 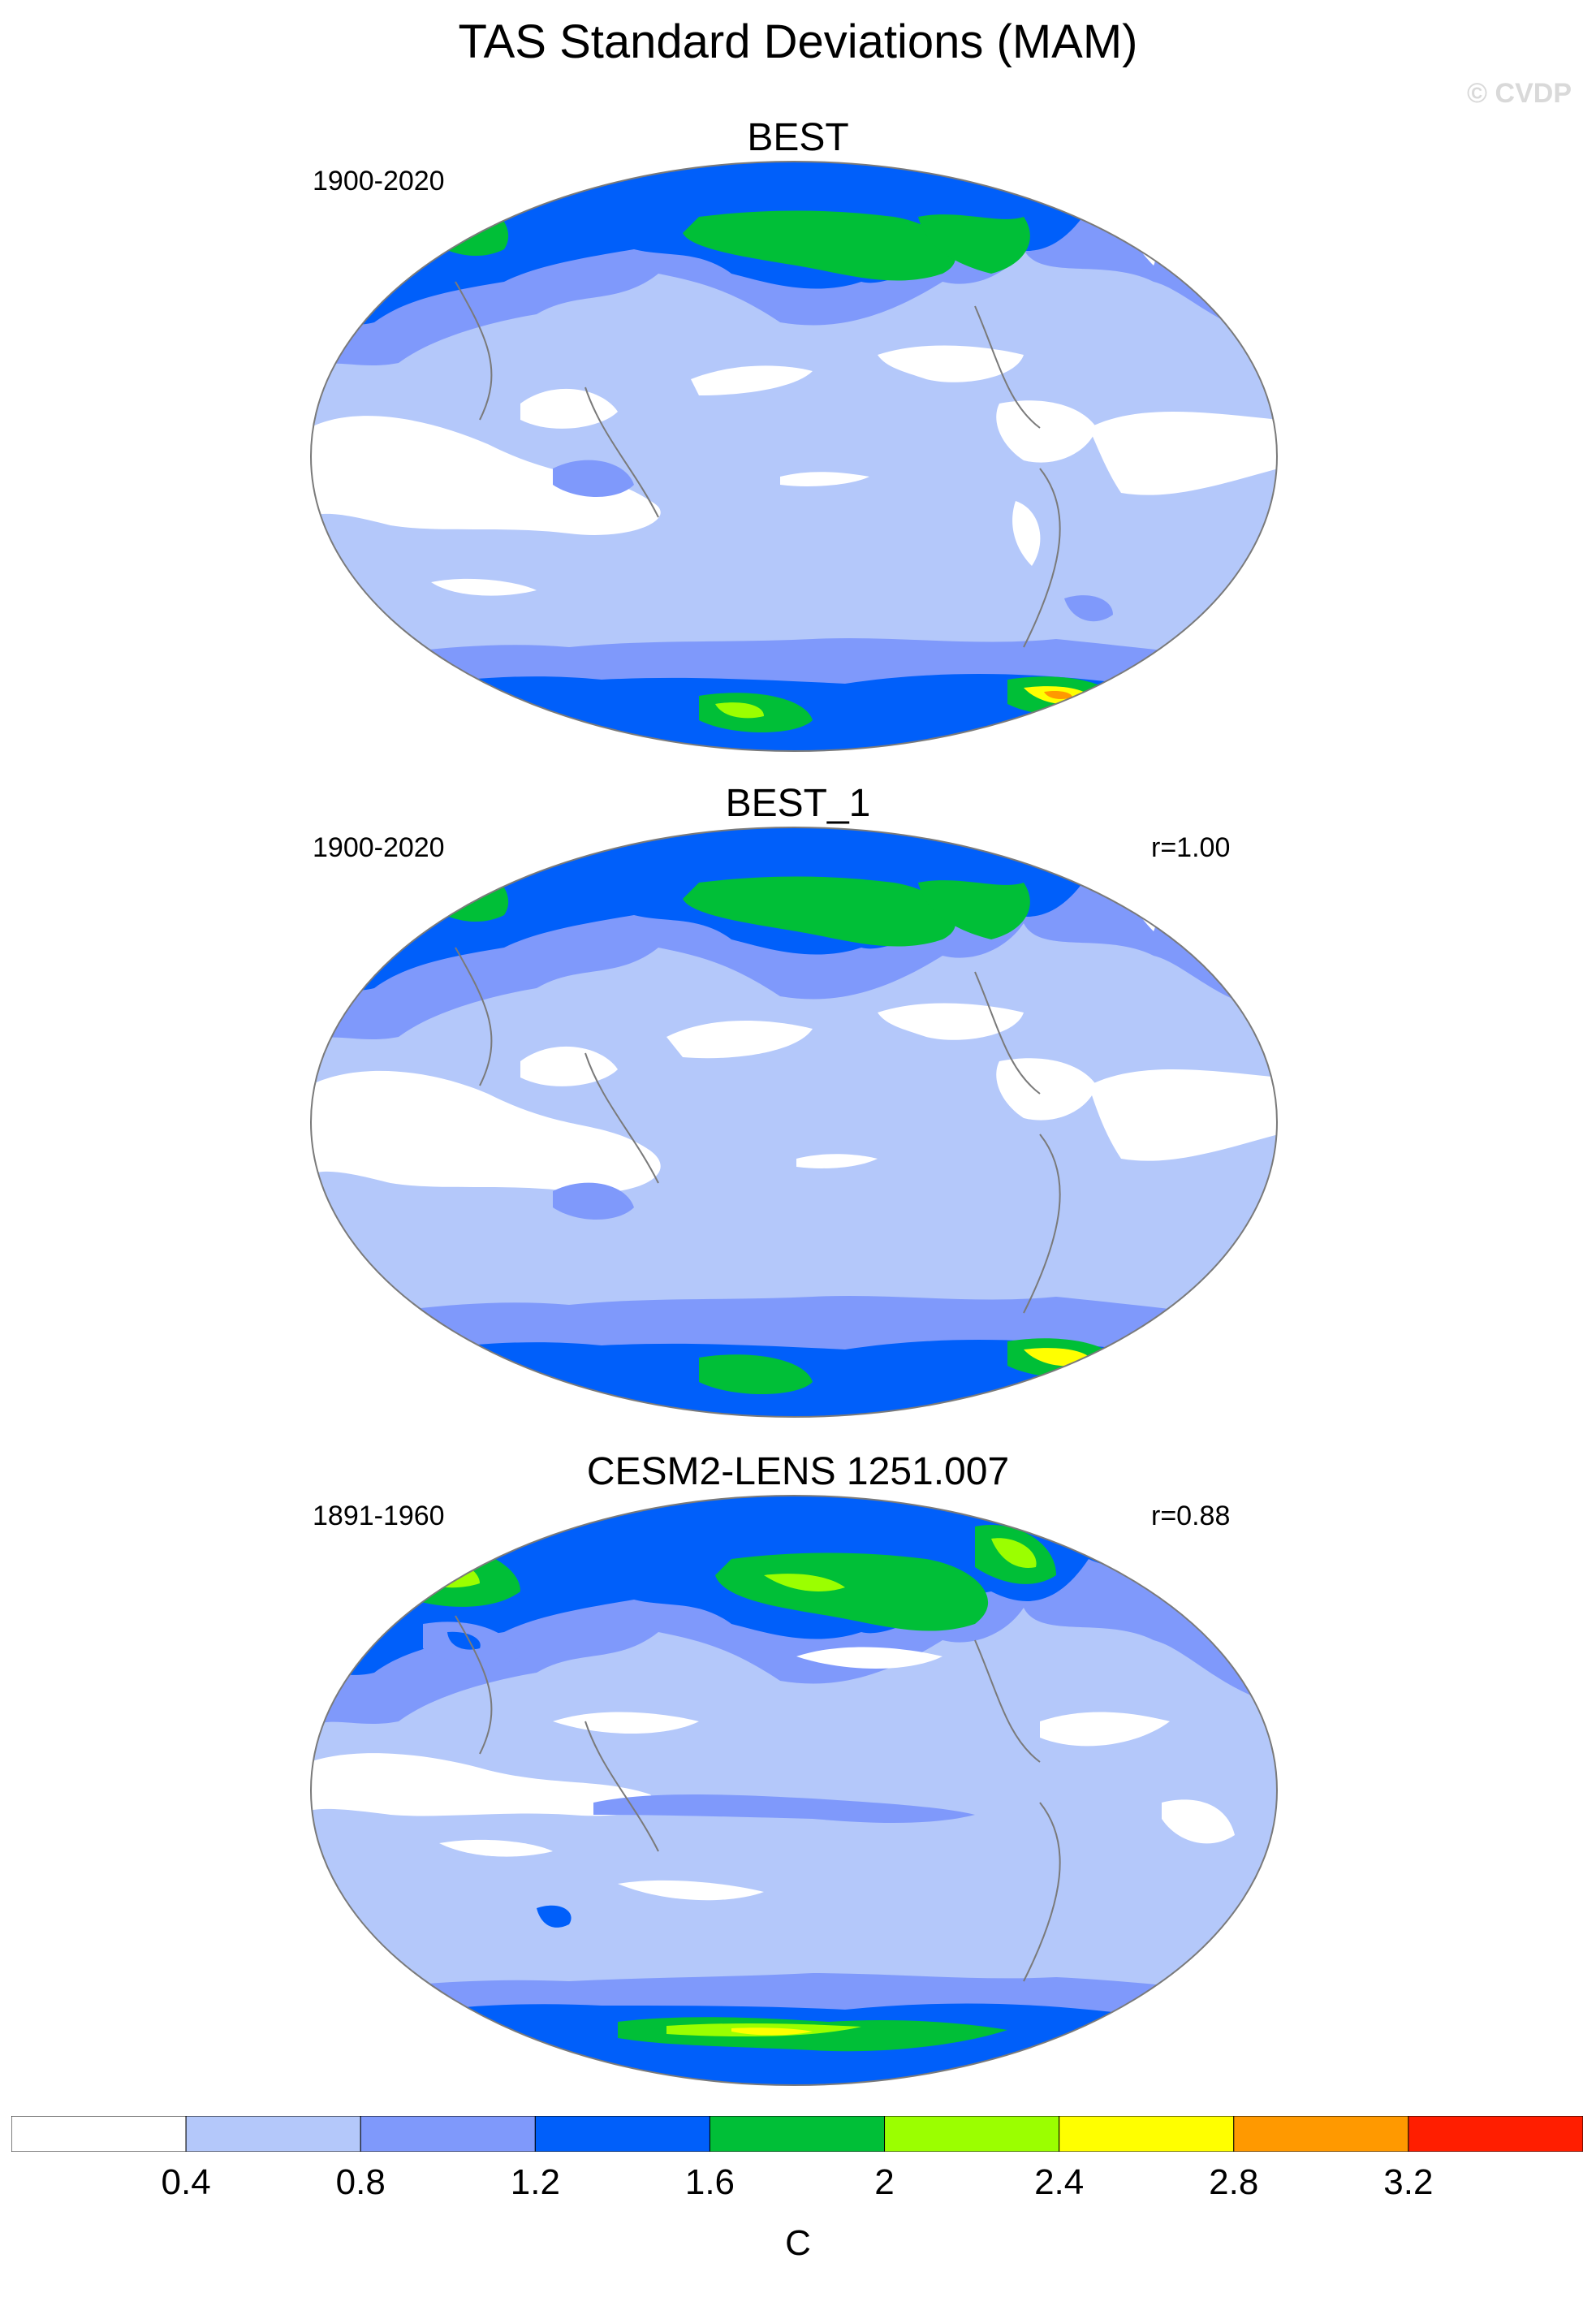 I want to click on panel-period-3: 1891-1960, so click(x=379, y=1516).